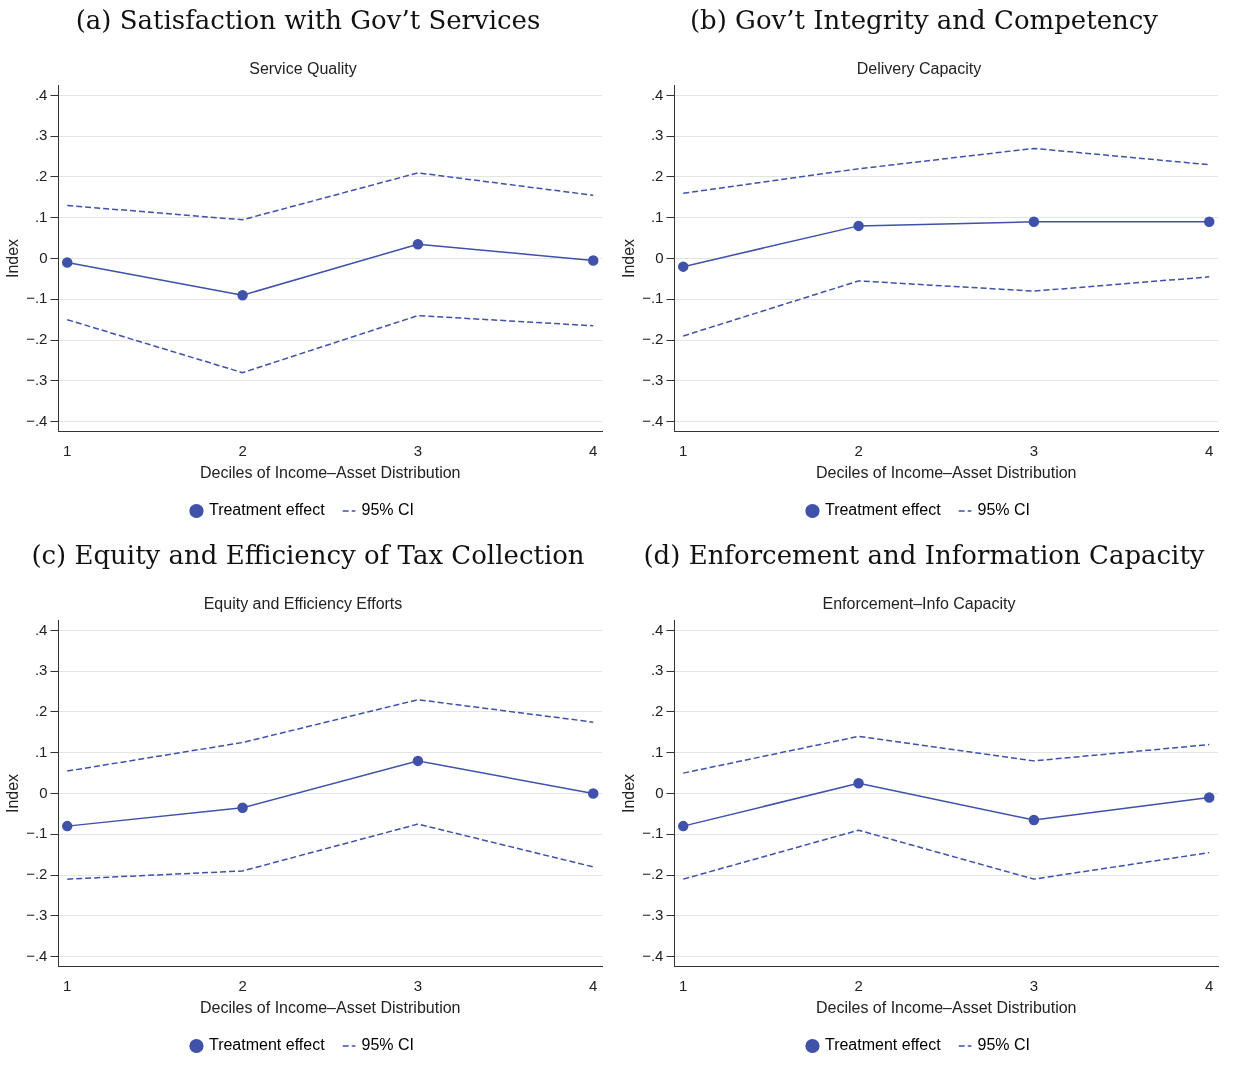 This screenshot has height=1071, width=1233. What do you see at coordinates (308, 20) in the screenshot?
I see `chart-title: (a) Satisfaction with Gov’t Services` at bounding box center [308, 20].